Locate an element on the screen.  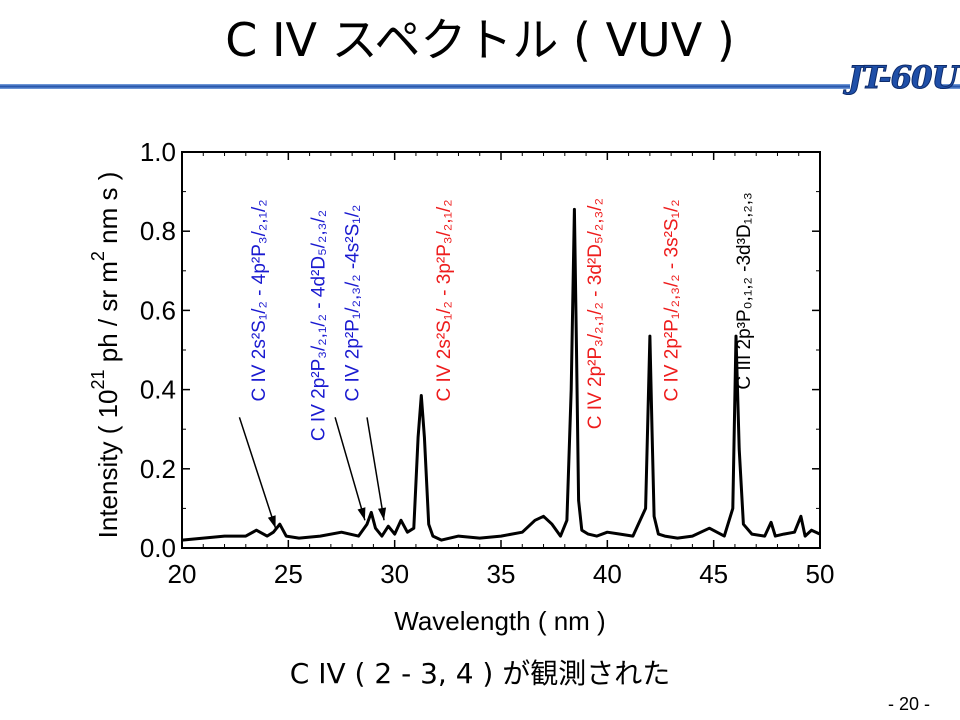
page-number: - 20 - is located at coordinates (908, 704).